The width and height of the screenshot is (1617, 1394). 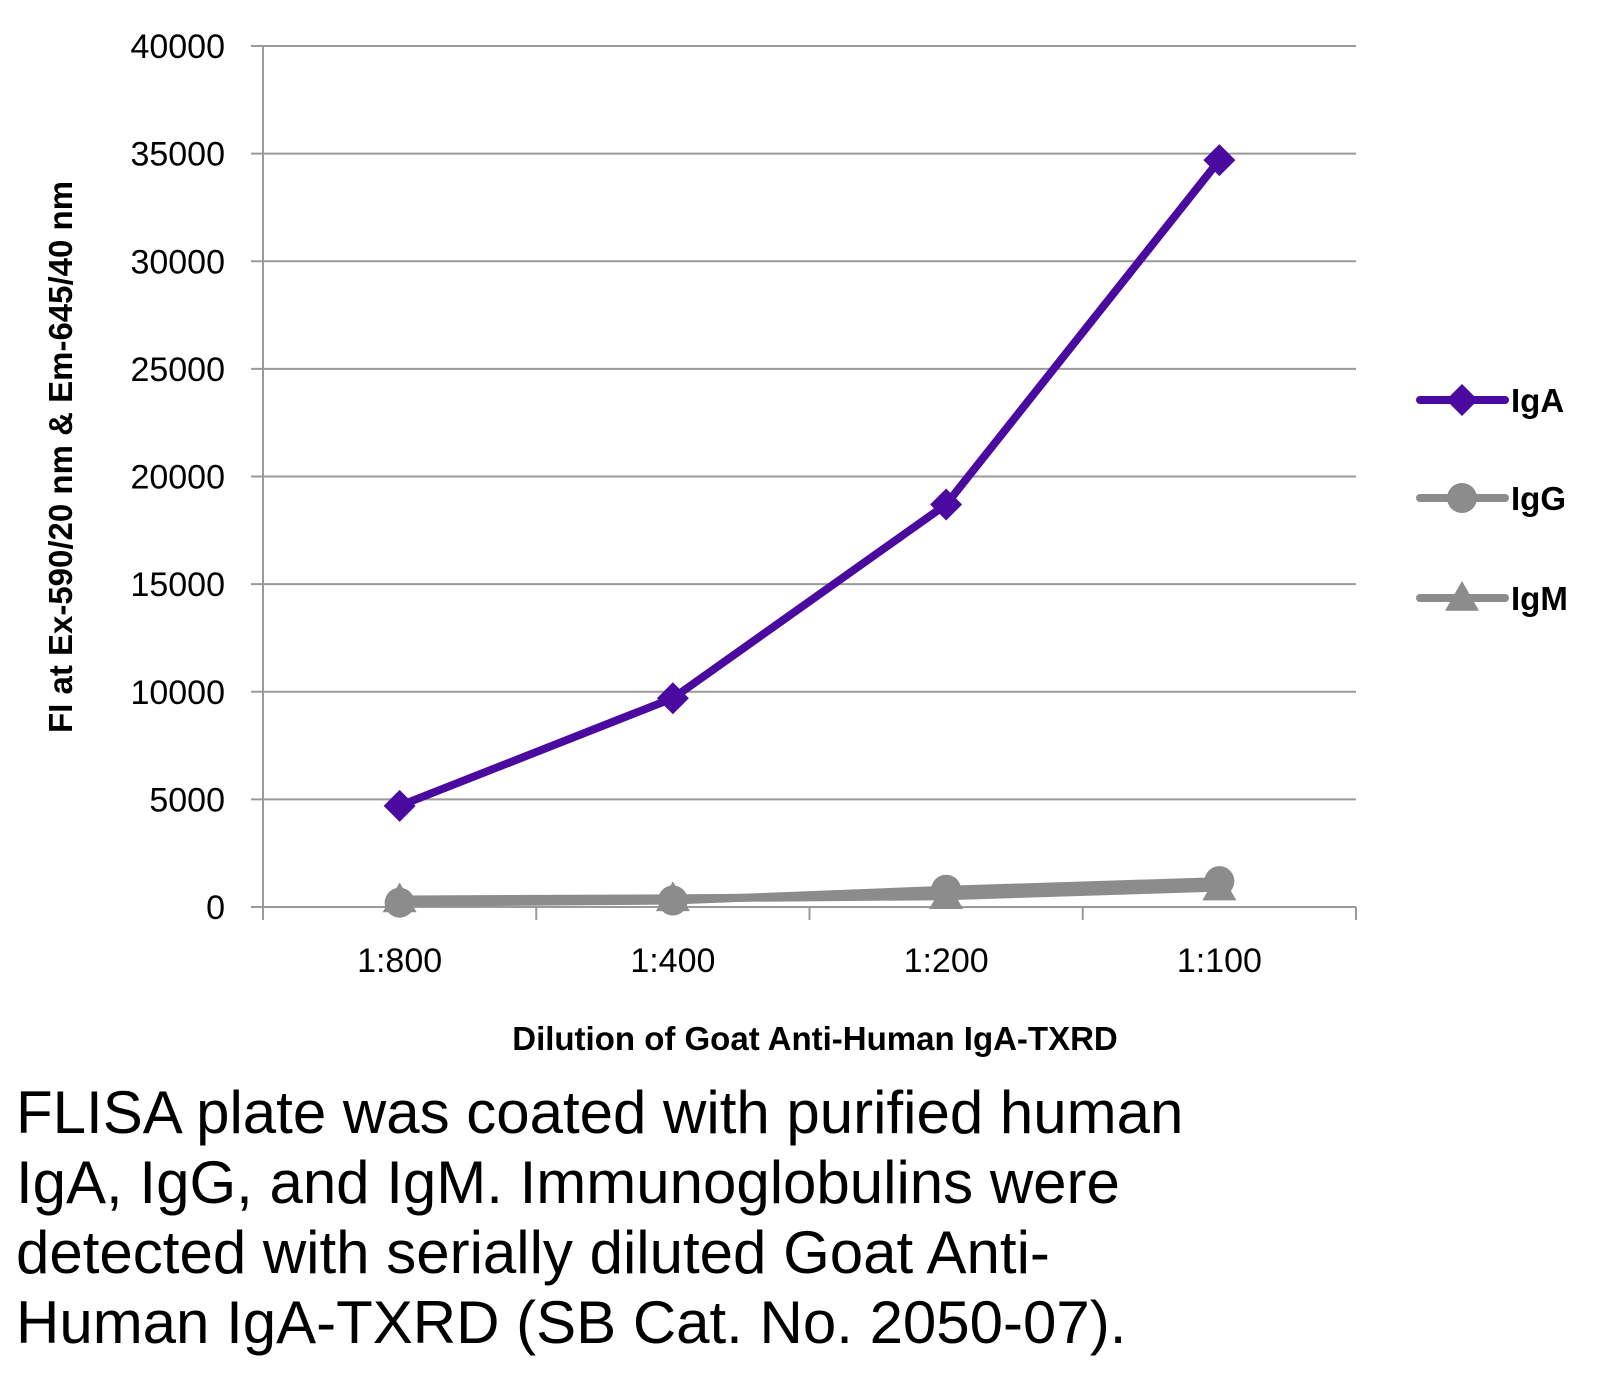 What do you see at coordinates (177, 262) in the screenshot?
I see `y-tick-label: 30000` at bounding box center [177, 262].